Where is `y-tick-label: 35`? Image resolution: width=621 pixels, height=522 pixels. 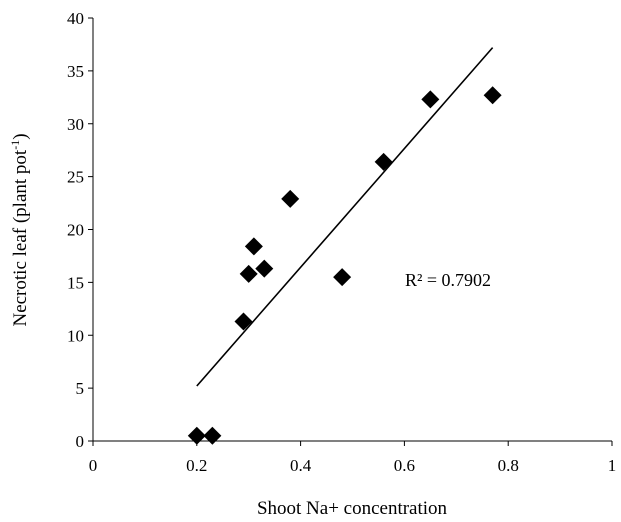 y-tick-label: 35 is located at coordinates (75, 71).